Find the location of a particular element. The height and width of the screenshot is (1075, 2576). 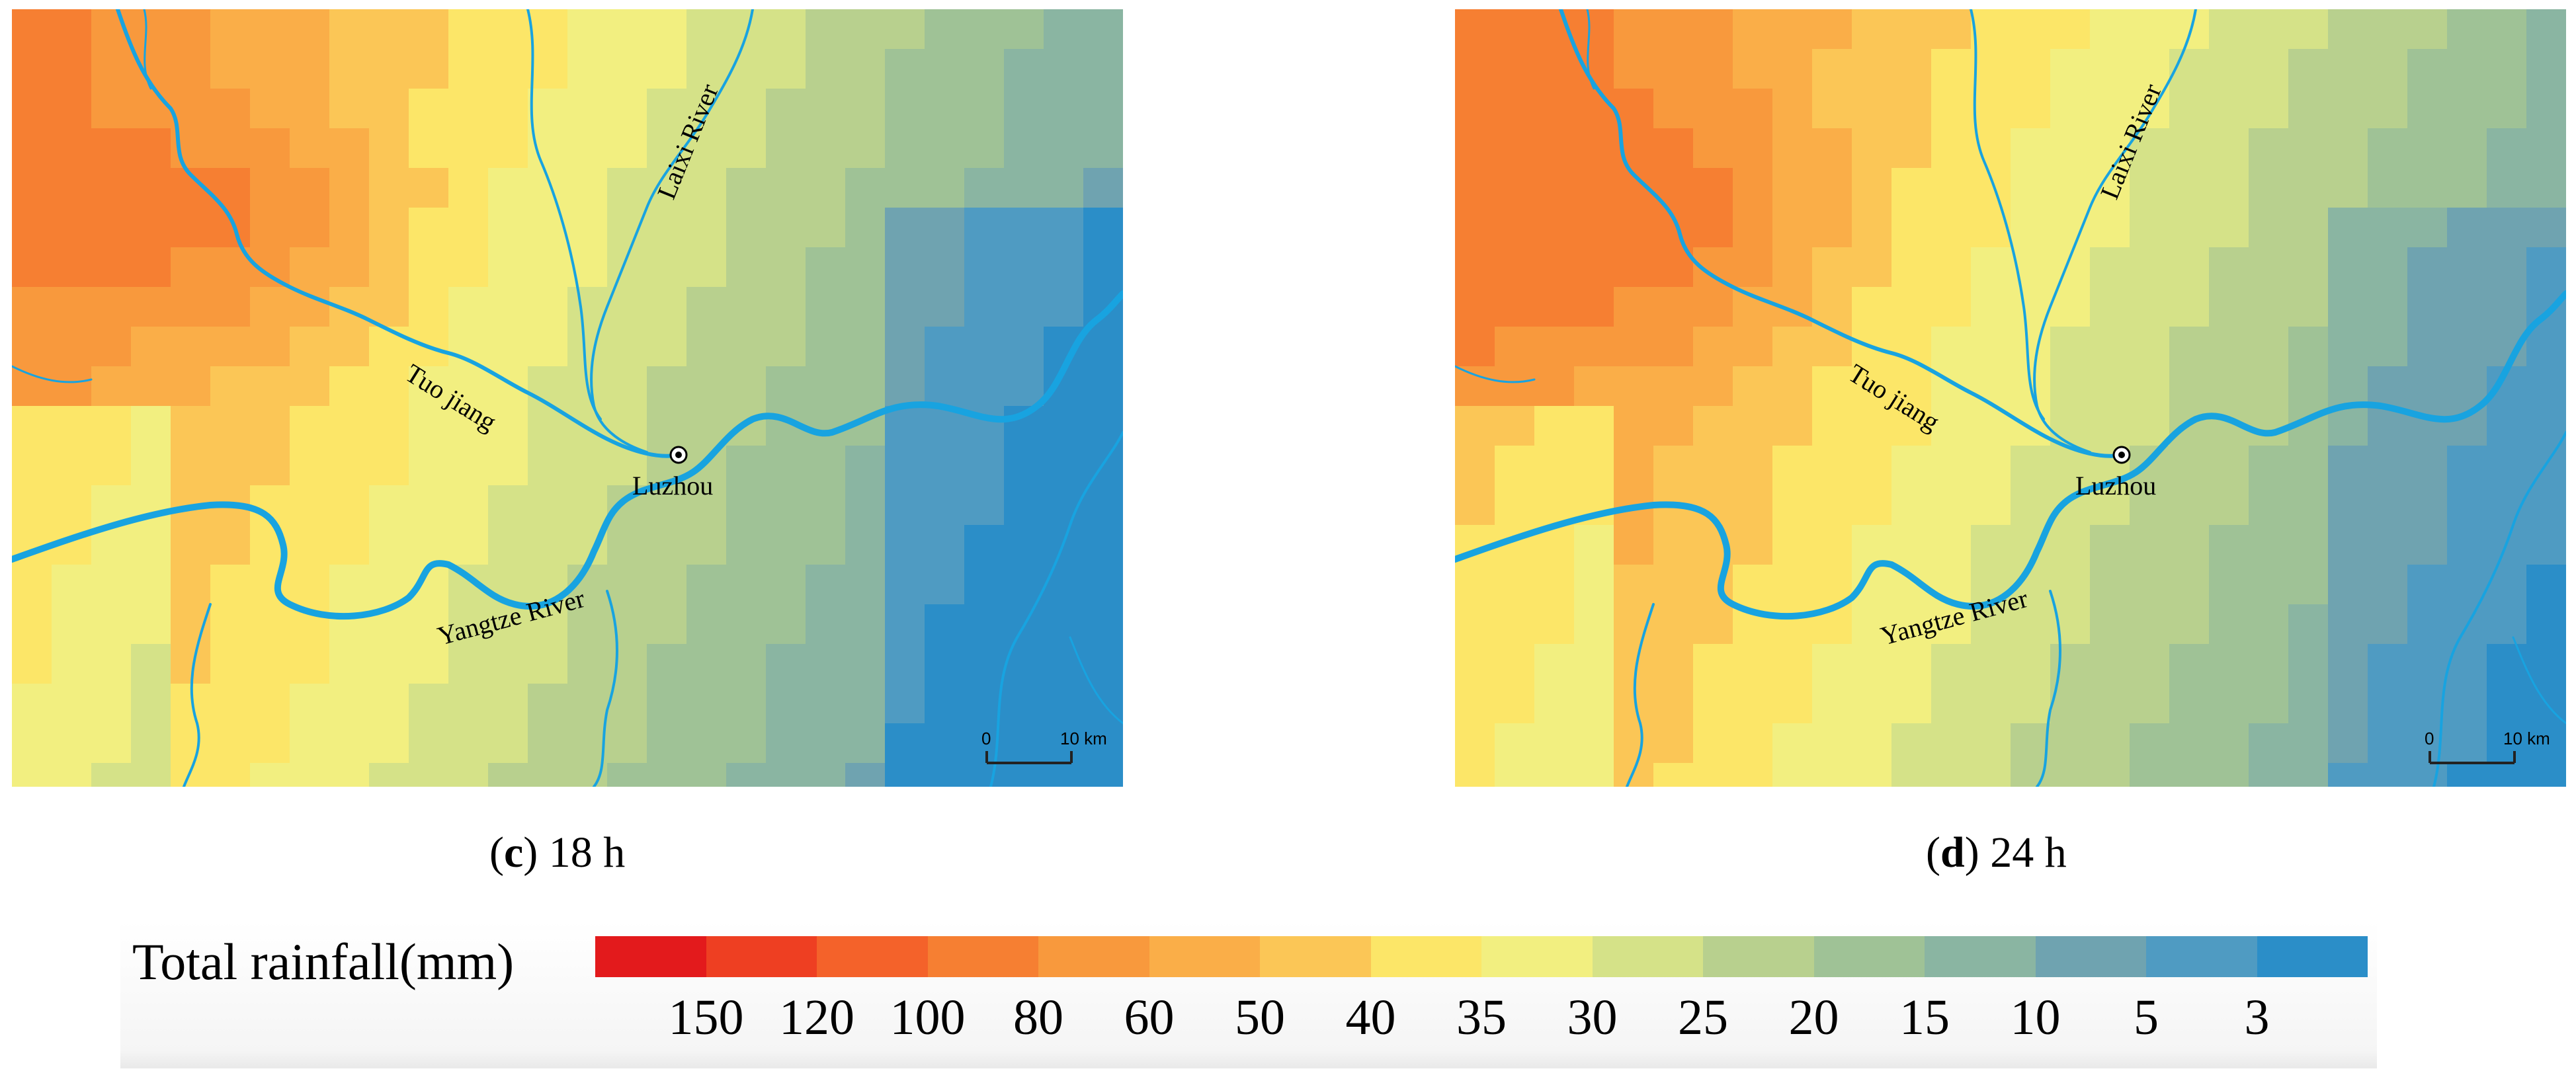

legend-label: 40 is located at coordinates (1370, 1017).